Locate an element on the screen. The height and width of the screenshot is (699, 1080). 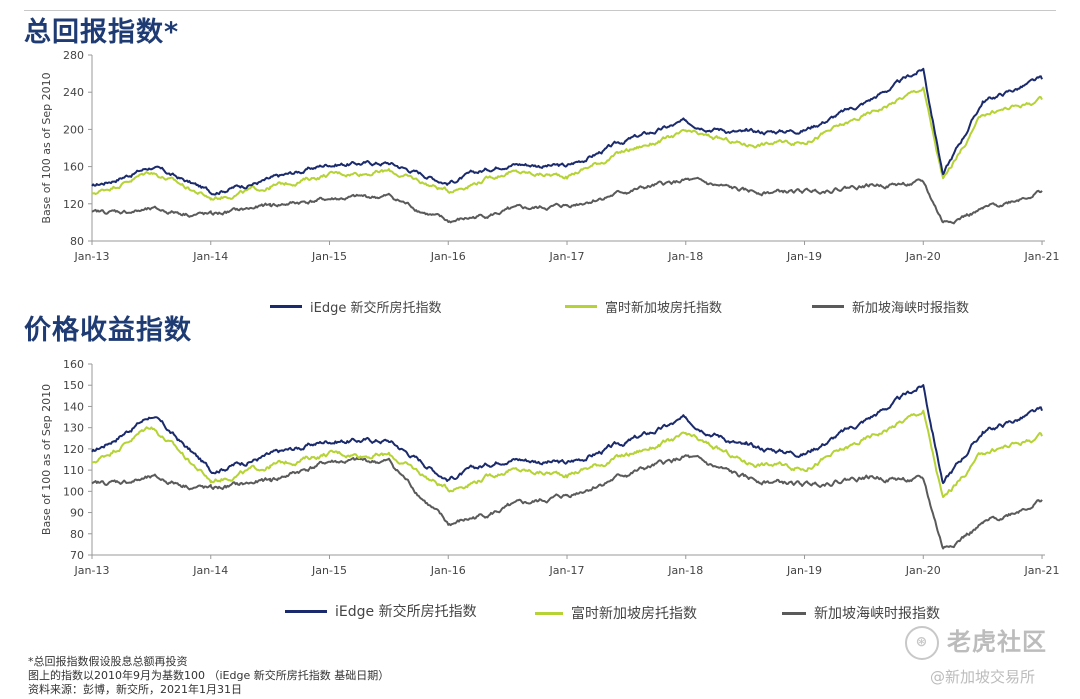
y-tick-label: 100 is located at coordinates (73, 491).